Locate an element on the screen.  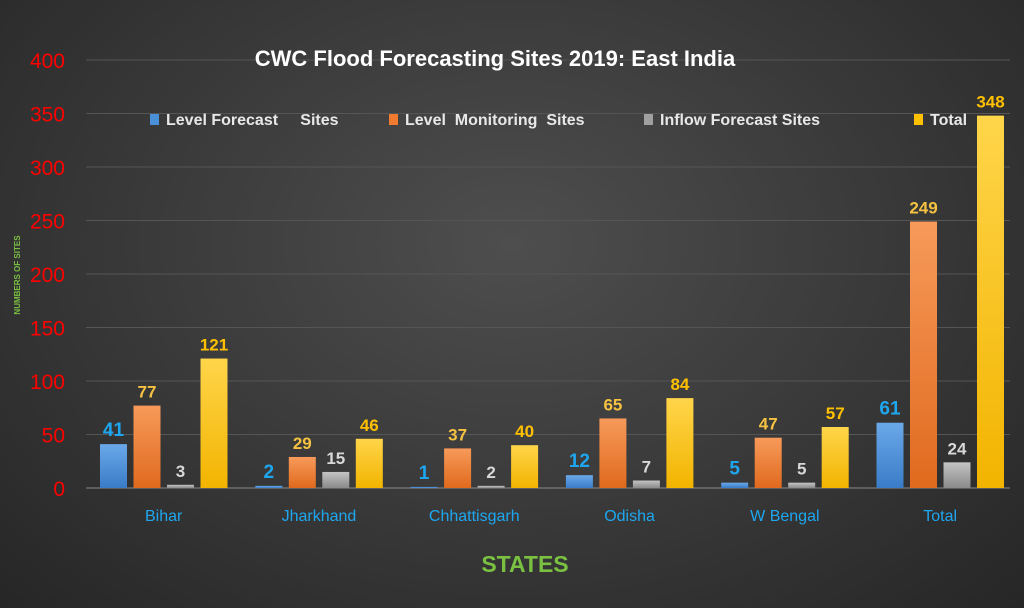
data-label: 47 is located at coordinates (768, 424).